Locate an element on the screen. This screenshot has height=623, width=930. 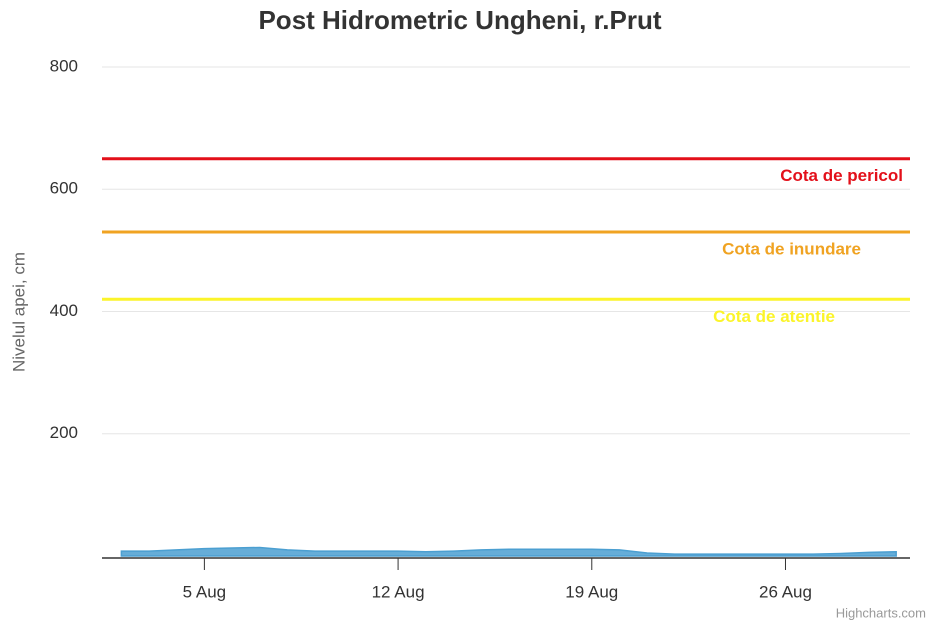
y-tick-label: 600 is located at coordinates (64, 188).